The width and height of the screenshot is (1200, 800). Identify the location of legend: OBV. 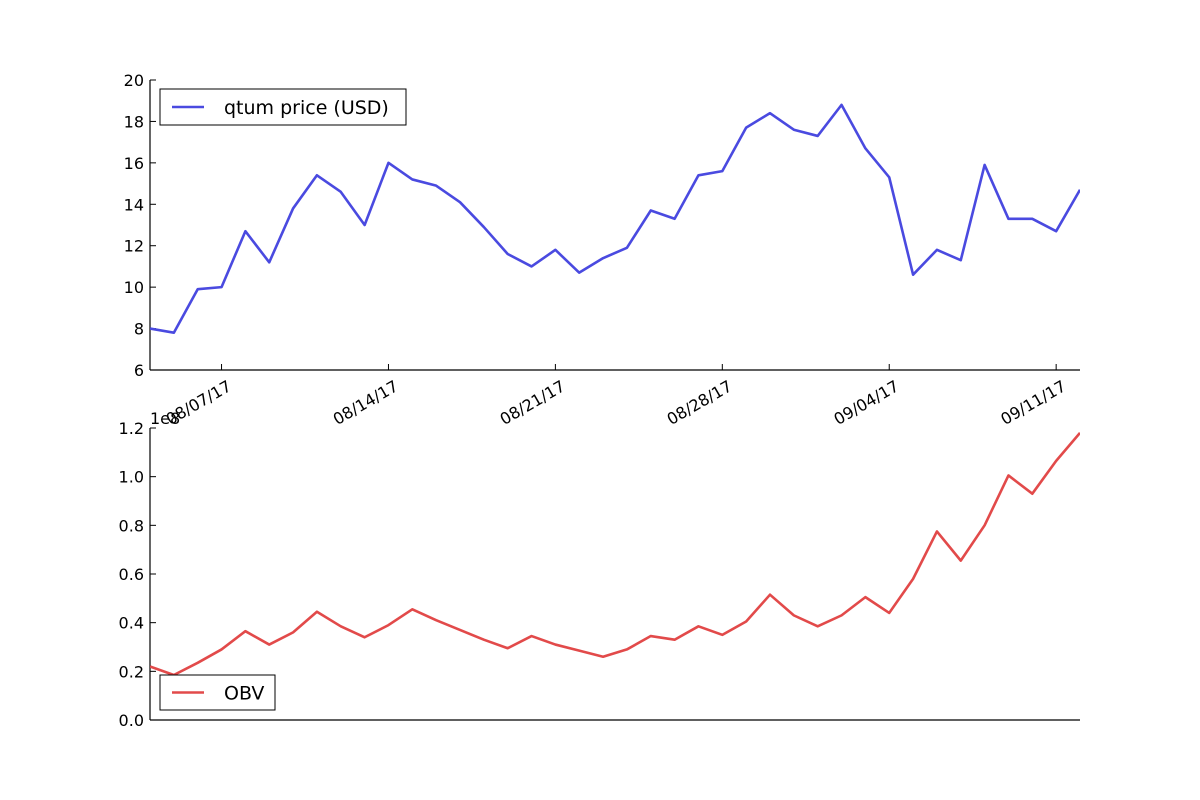
(217, 692).